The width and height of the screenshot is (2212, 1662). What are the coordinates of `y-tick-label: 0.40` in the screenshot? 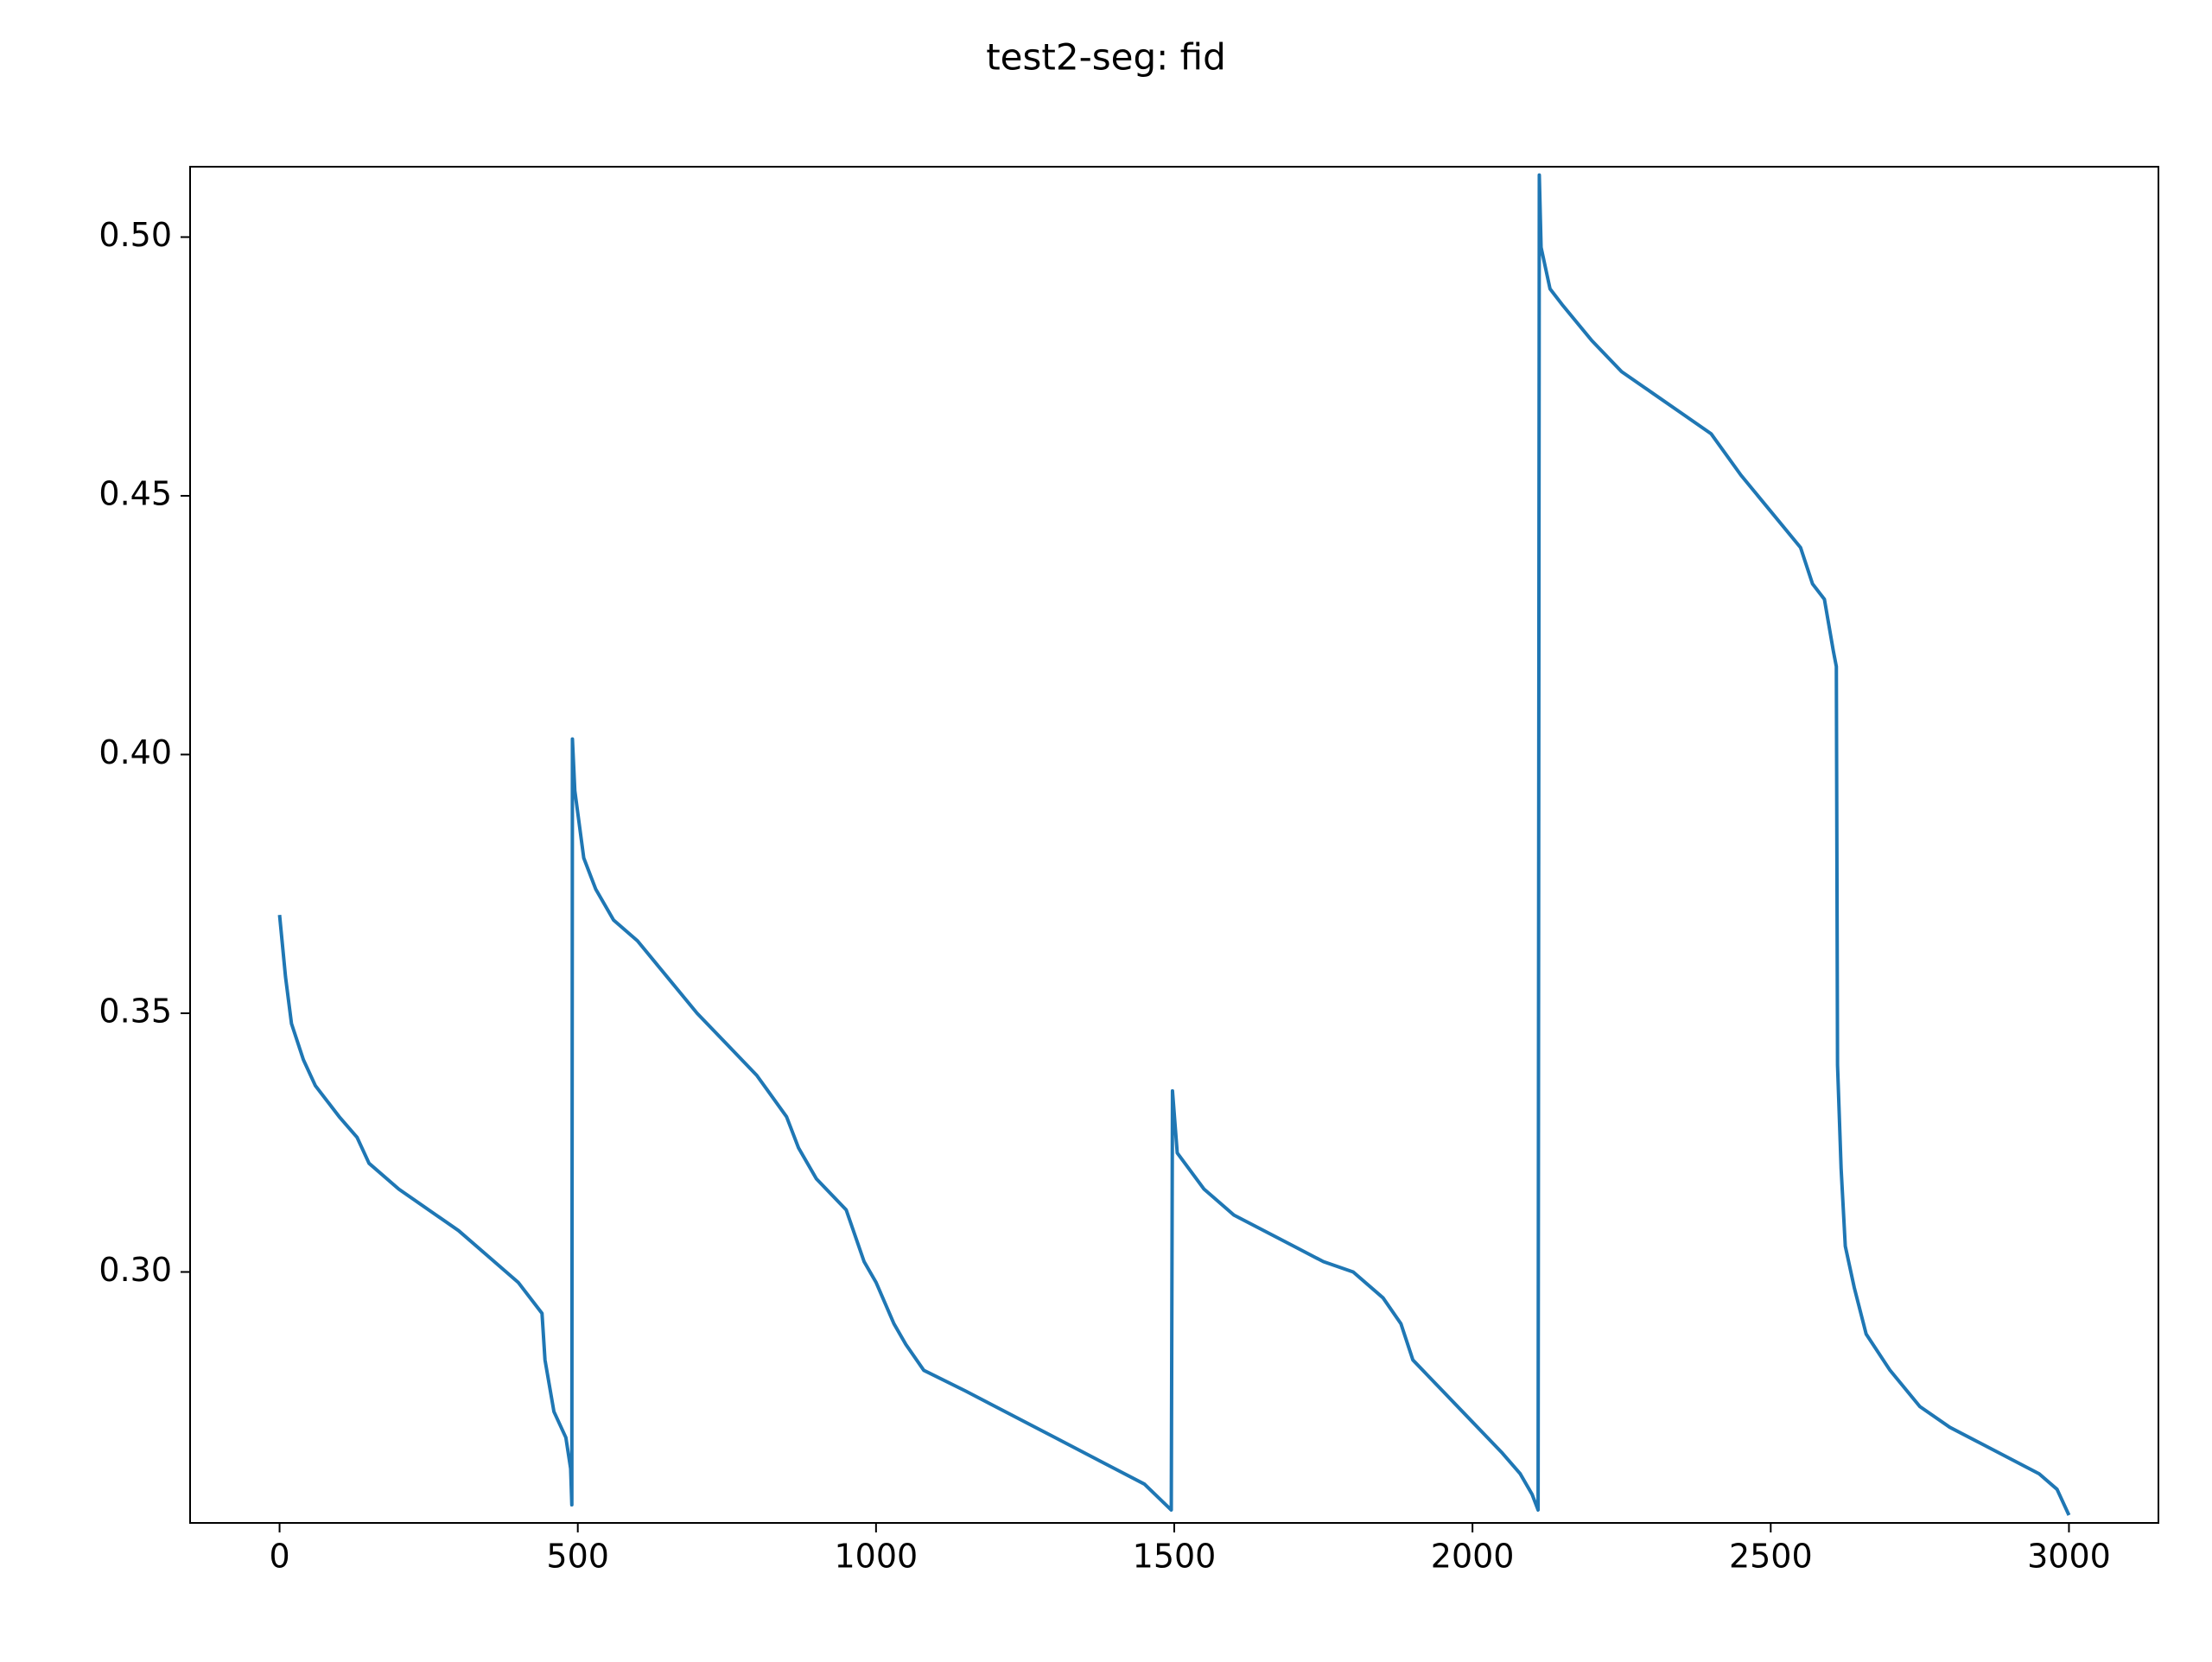 It's located at (135, 752).